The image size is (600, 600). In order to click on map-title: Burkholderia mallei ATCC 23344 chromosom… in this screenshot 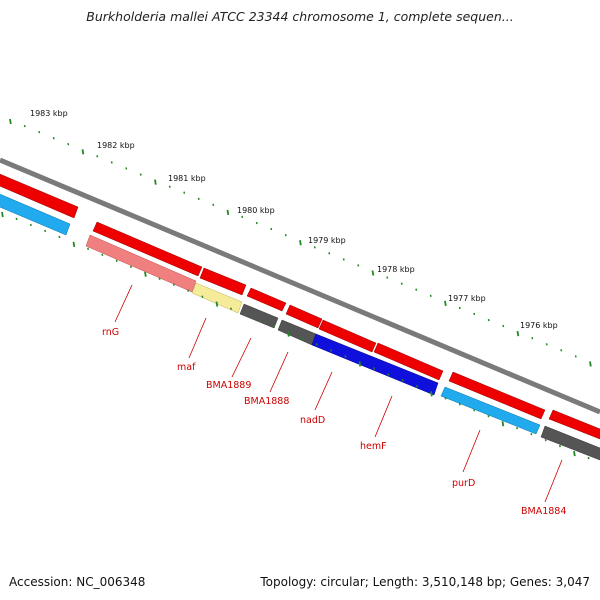, I will do `click(300, 16)`.